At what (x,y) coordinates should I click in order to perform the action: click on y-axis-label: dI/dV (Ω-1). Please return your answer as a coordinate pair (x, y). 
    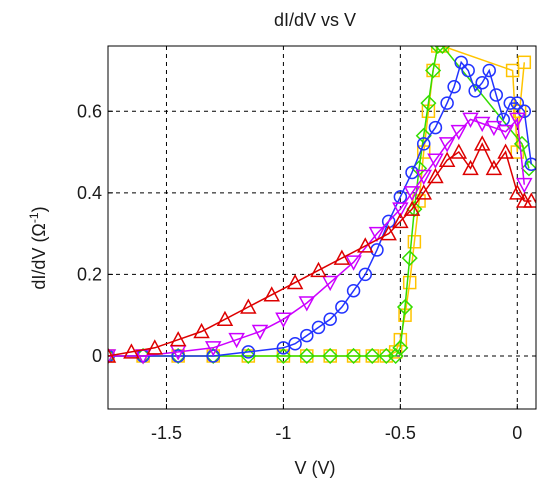
    Looking at the image, I should click on (38, 247).